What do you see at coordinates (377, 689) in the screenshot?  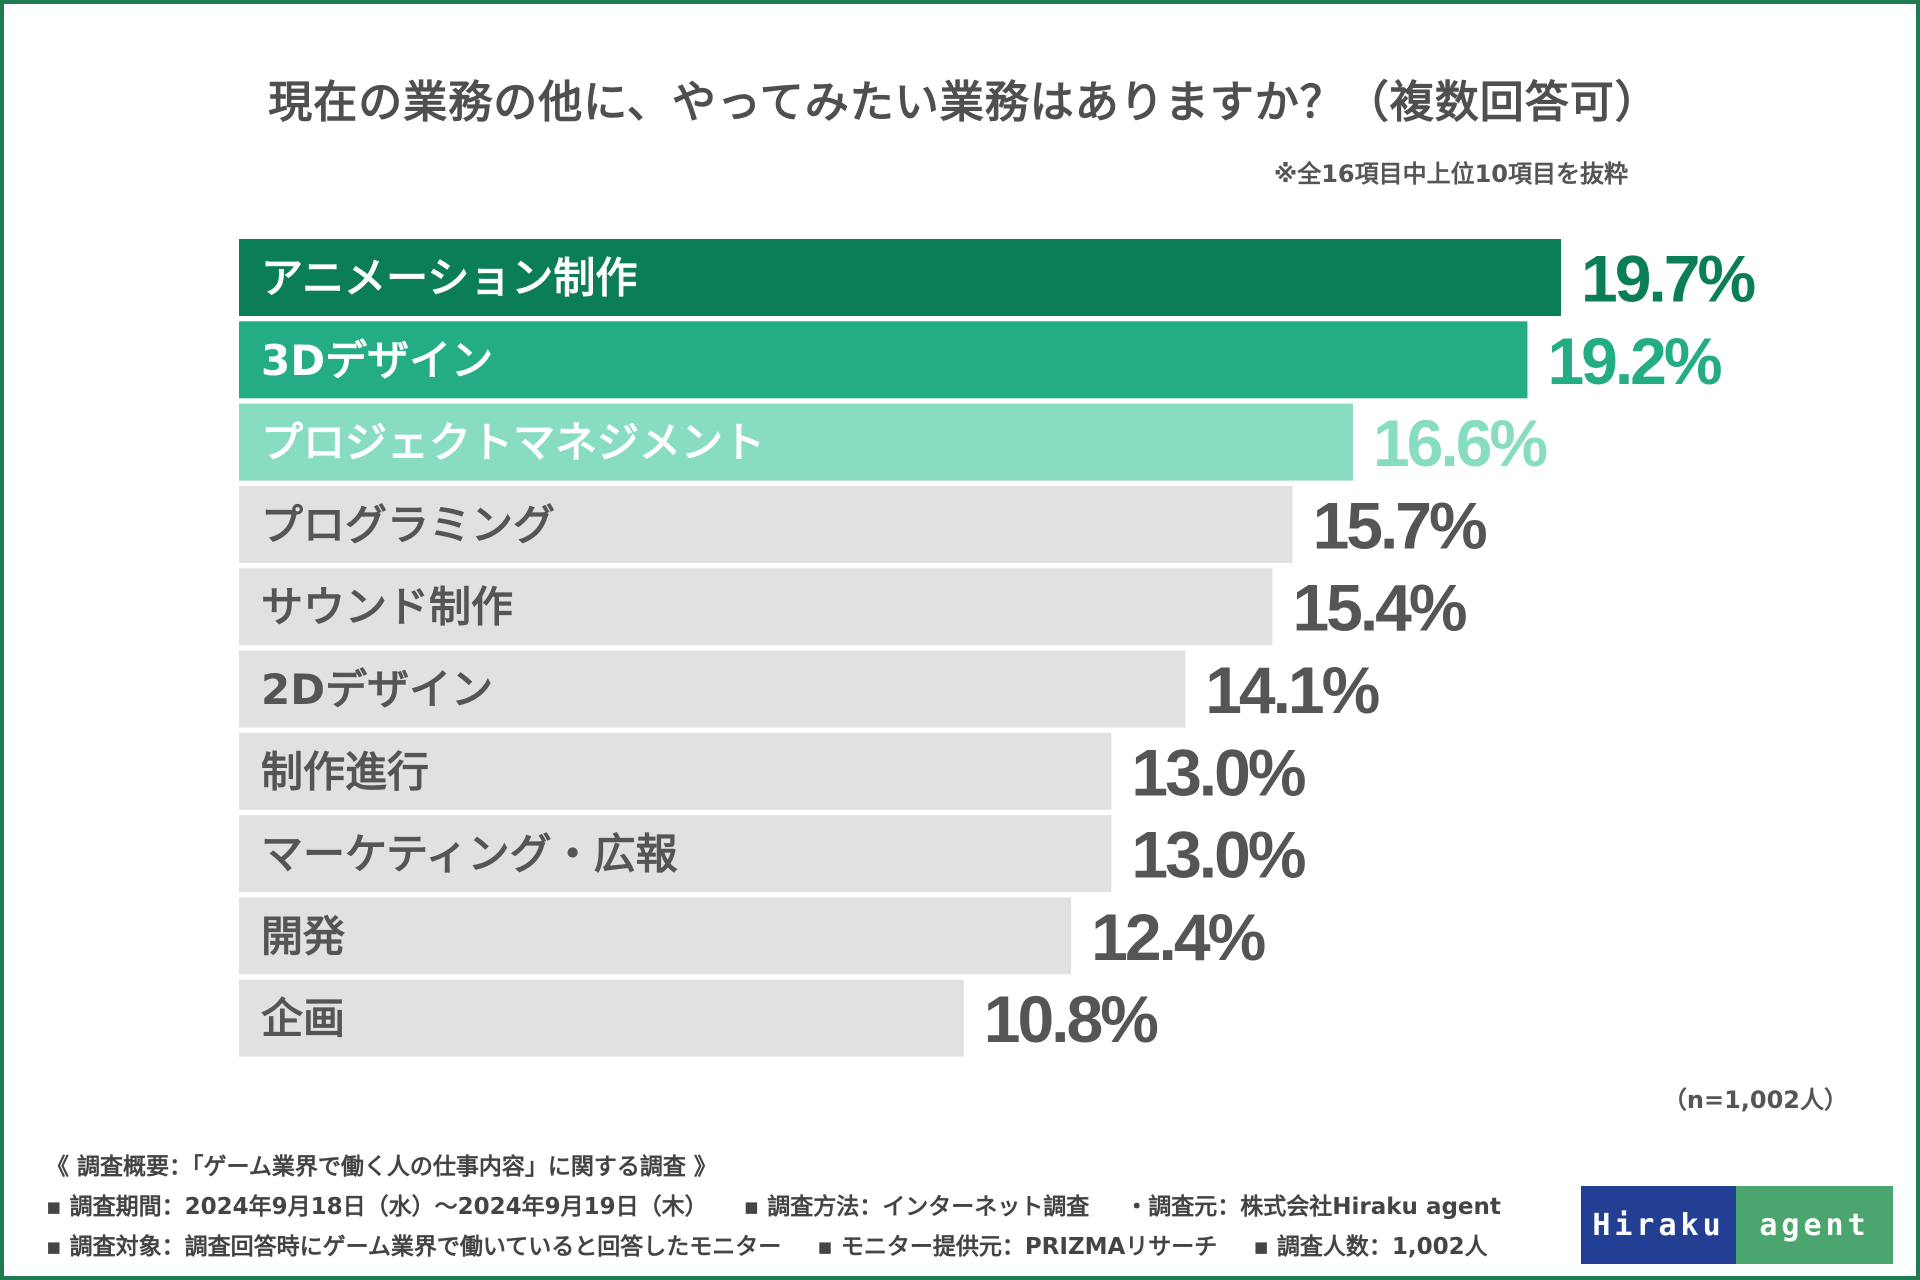 I see `bar-label-5: 2Dデザイン` at bounding box center [377, 689].